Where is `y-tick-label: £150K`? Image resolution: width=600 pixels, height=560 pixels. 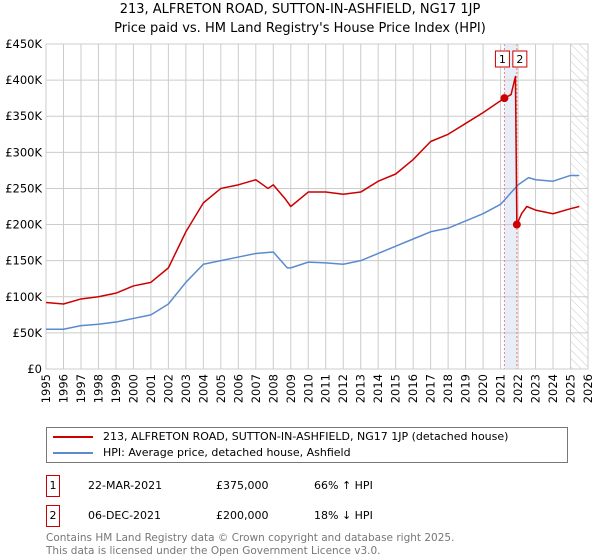 y-tick-label: £150K is located at coordinates (23, 261).